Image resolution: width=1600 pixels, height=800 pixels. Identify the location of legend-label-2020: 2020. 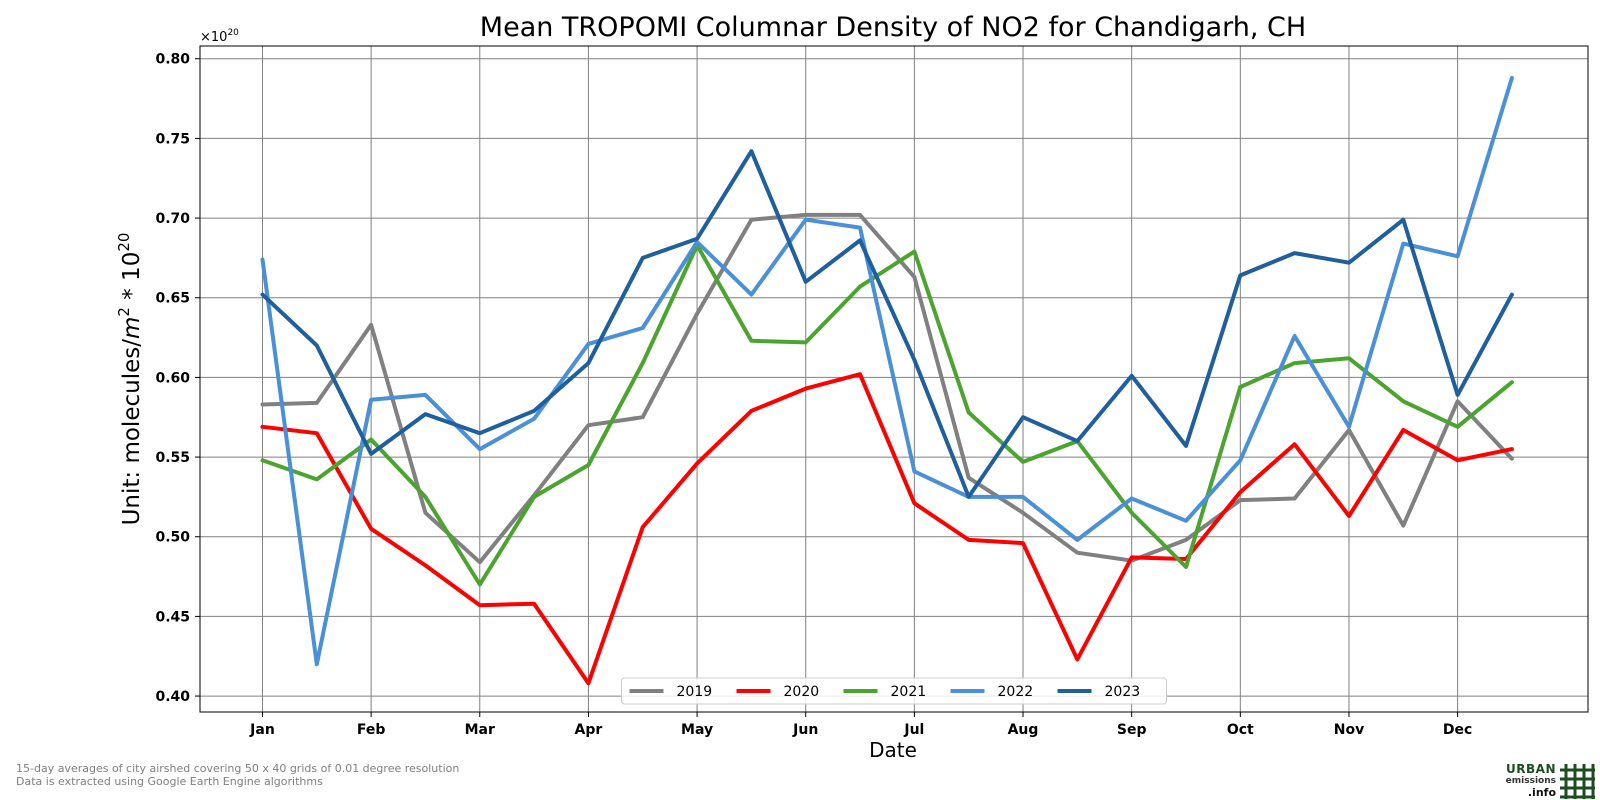
(802, 692).